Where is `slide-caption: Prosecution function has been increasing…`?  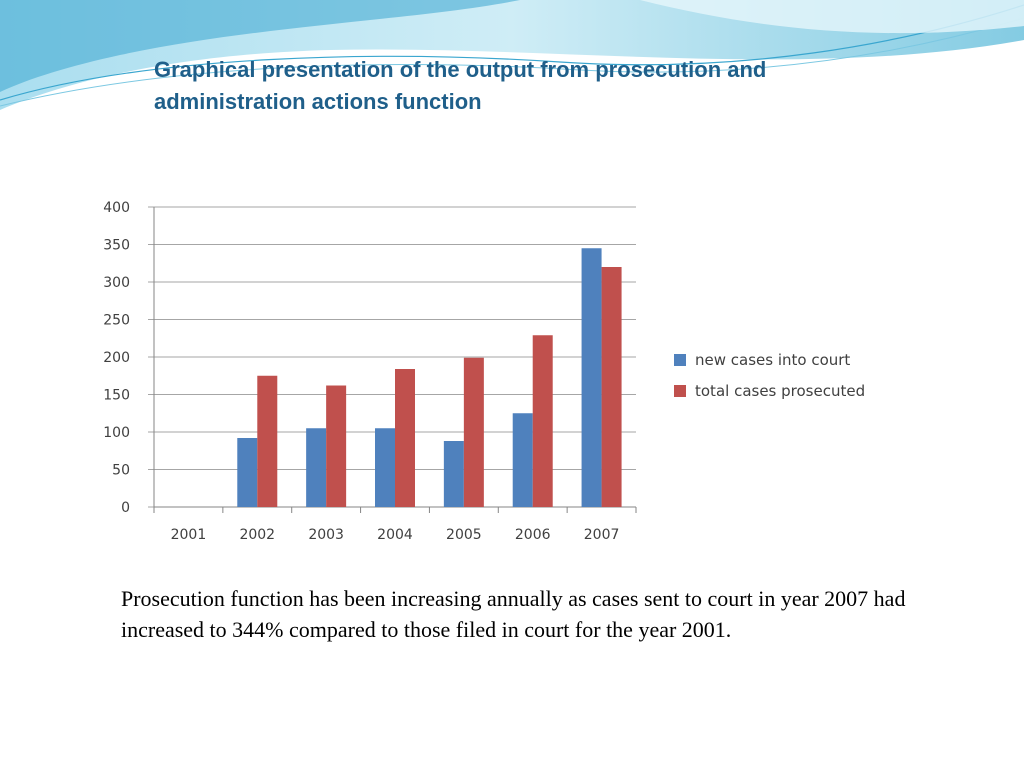
slide-caption: Prosecution function has been increasing… is located at coordinates (513, 614).